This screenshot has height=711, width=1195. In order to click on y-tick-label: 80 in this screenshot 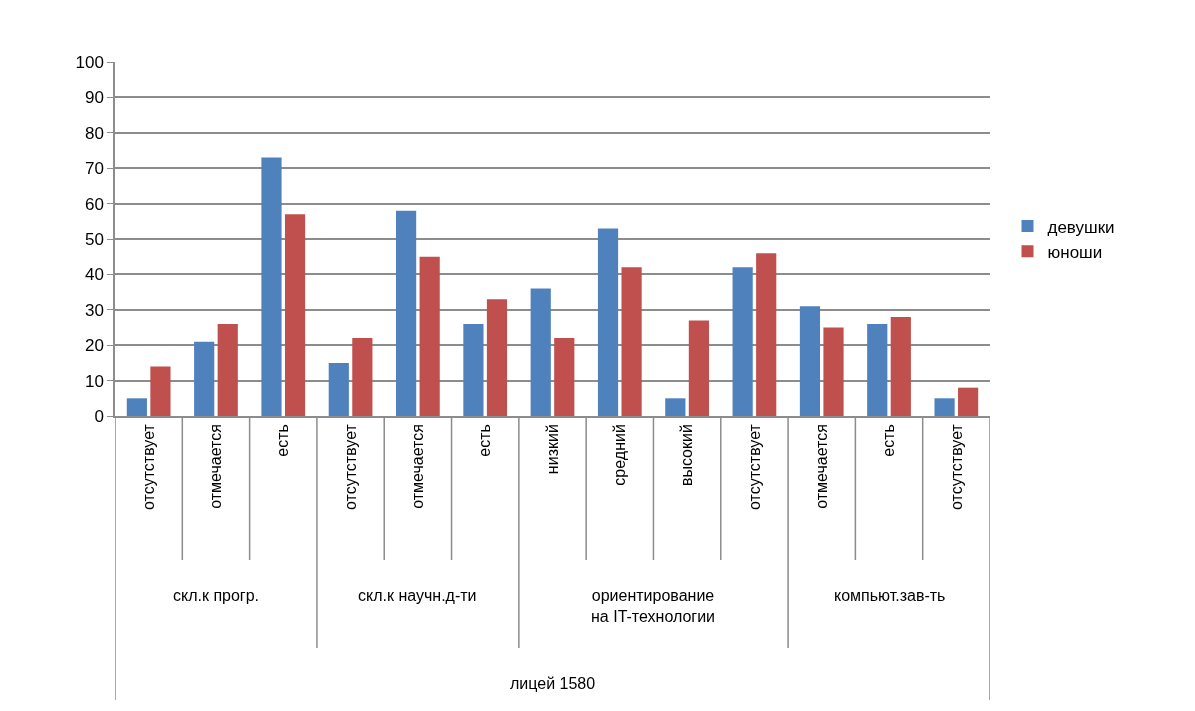, I will do `click(94, 133)`.